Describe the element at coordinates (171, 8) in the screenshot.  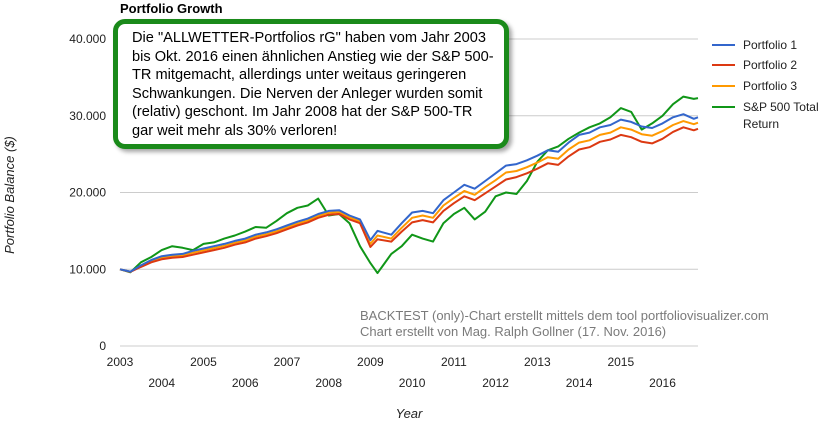
I see `chart-title: Portfolio Growth` at that location.